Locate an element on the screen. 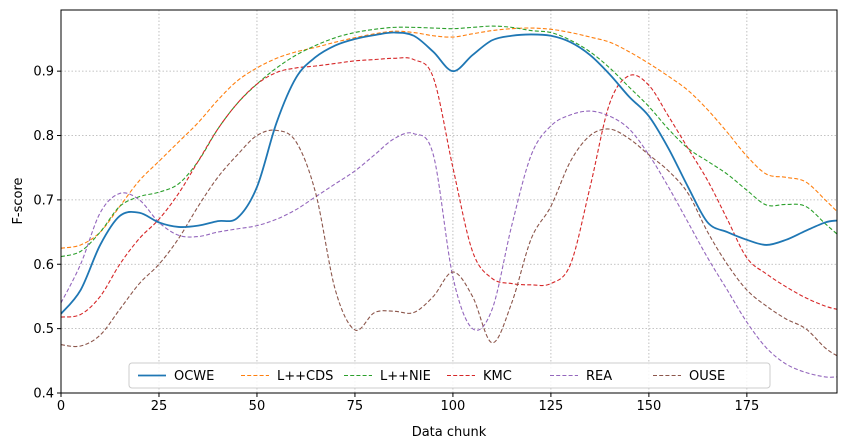 This screenshot has width=846, height=448. legend: OCWE L++CDS L++NIE KMC REA OUSE is located at coordinates (449, 375).